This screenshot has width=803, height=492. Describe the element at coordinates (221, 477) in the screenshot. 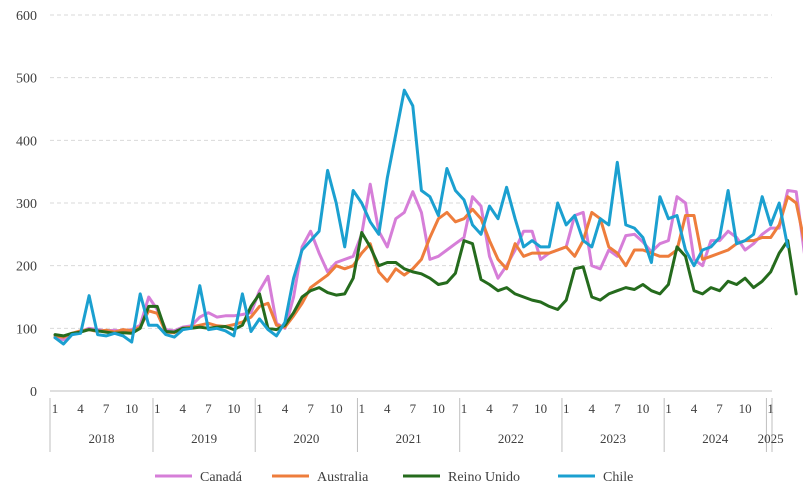

I see `legend-label: Canadá` at that location.